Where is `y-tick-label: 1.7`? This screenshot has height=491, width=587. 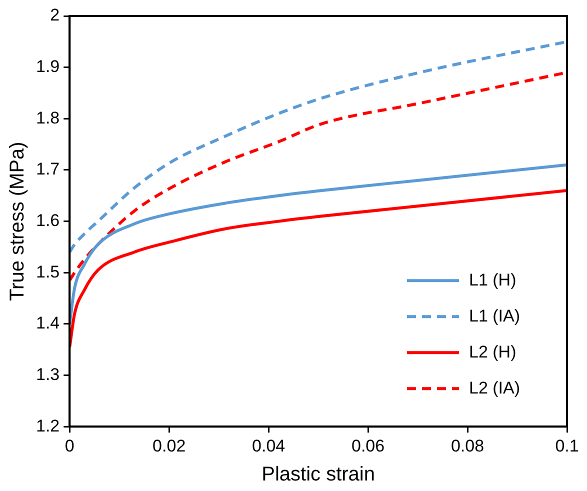 y-tick-label: 1.7 is located at coordinates (48, 169).